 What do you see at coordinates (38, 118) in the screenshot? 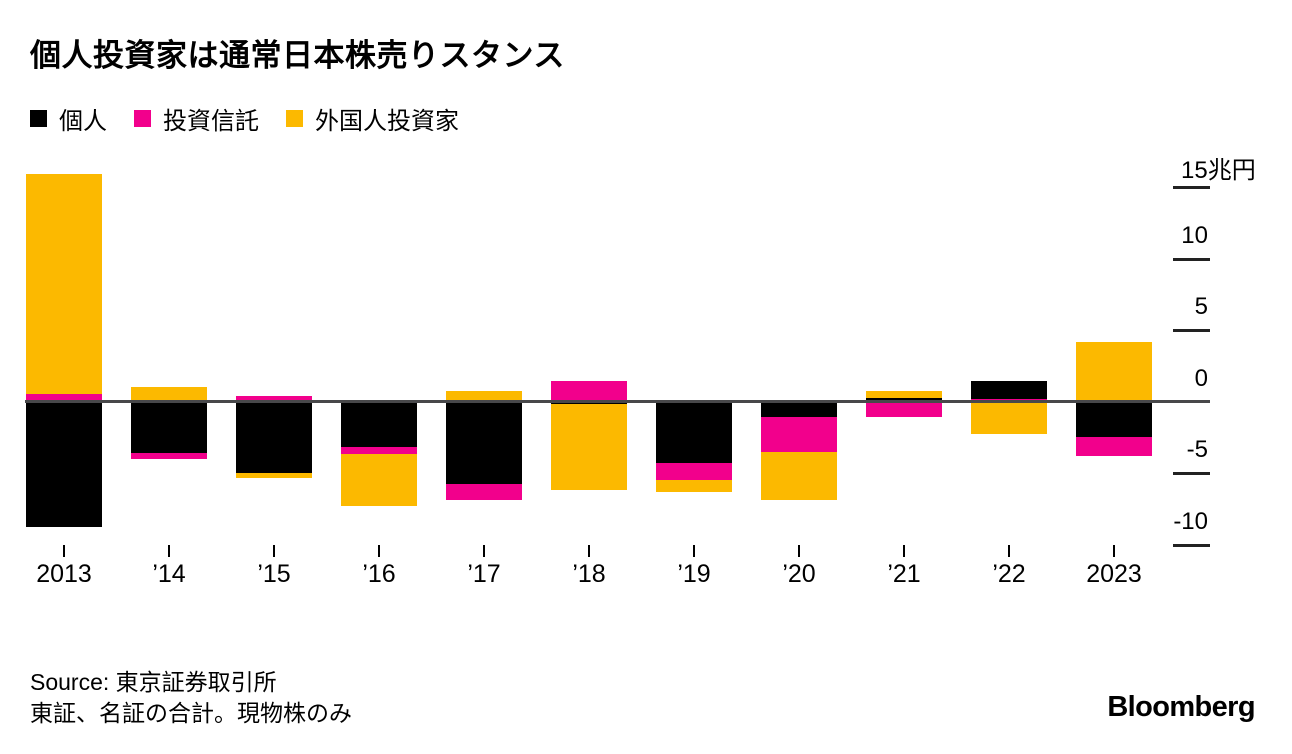
I see `legend-swatch-individual` at bounding box center [38, 118].